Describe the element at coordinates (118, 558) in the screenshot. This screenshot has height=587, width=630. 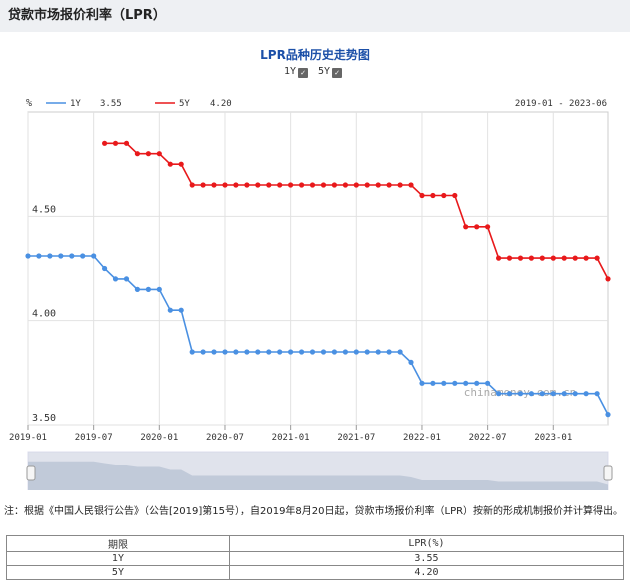
I see `table-cell: 1Y` at that location.